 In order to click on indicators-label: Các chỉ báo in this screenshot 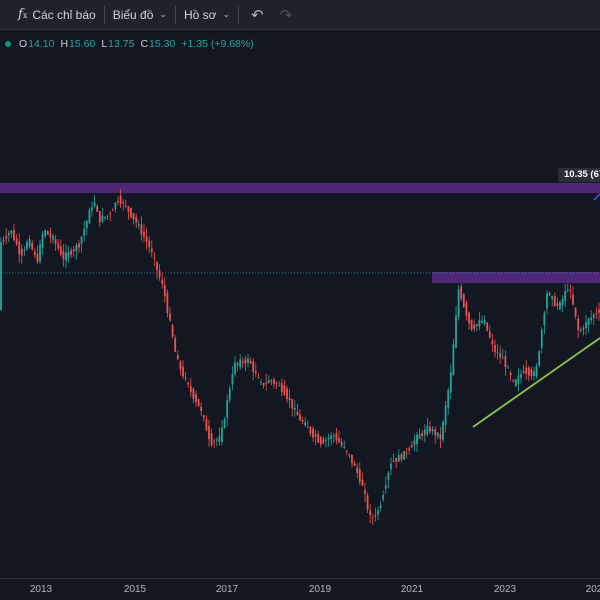, I will do `click(64, 14)`.